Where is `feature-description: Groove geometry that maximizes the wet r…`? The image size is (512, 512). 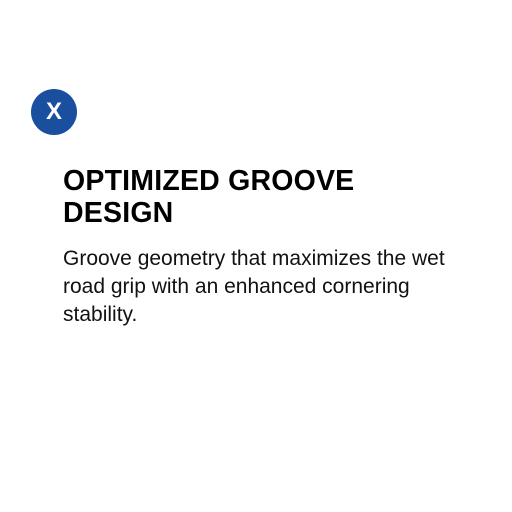 feature-description: Groove geometry that maximizes the wet r… is located at coordinates (254, 286).